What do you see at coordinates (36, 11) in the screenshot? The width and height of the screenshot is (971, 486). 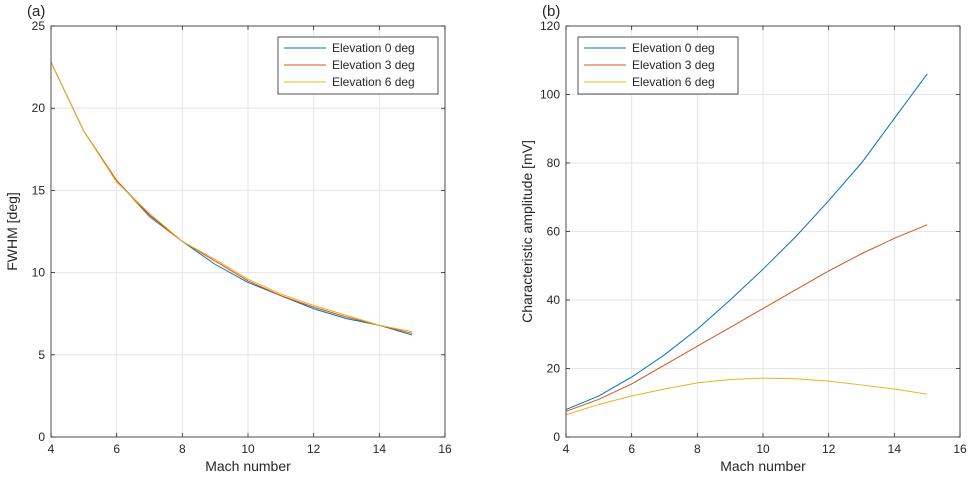 I see `panel-label: (a)` at bounding box center [36, 11].